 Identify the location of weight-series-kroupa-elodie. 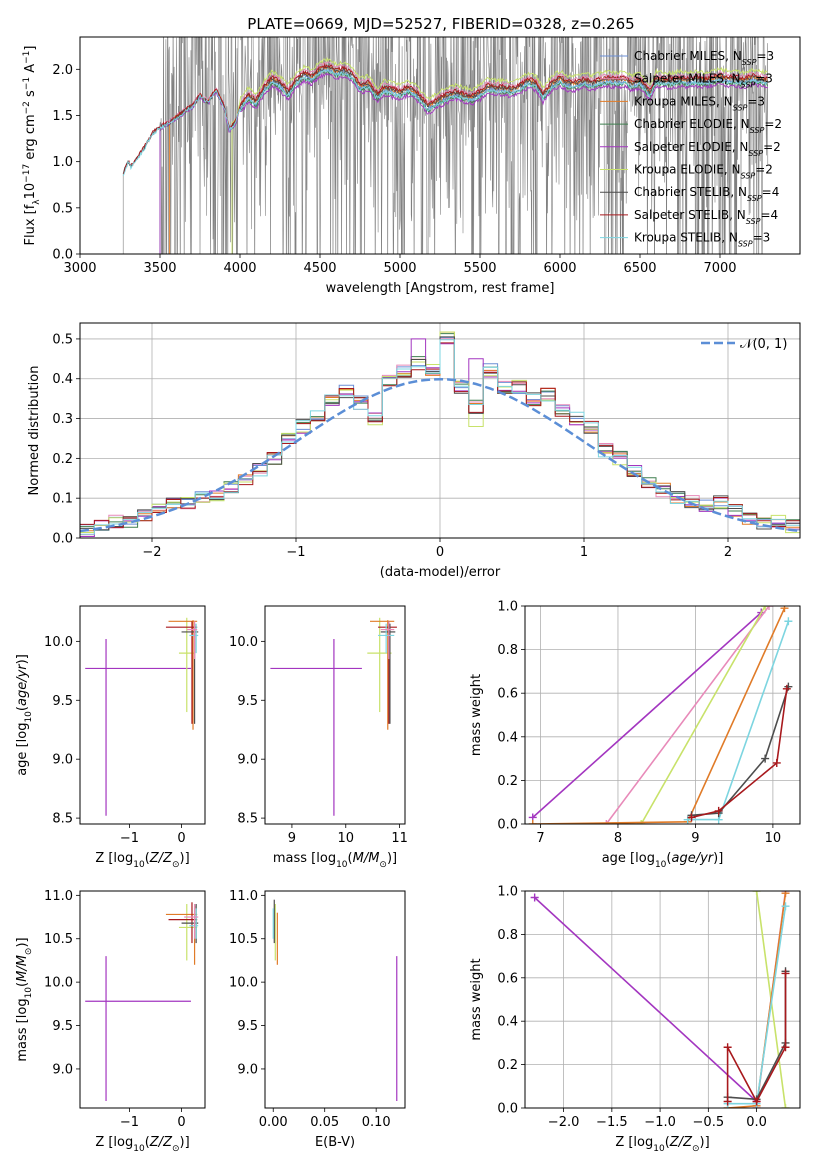
(703, 715).